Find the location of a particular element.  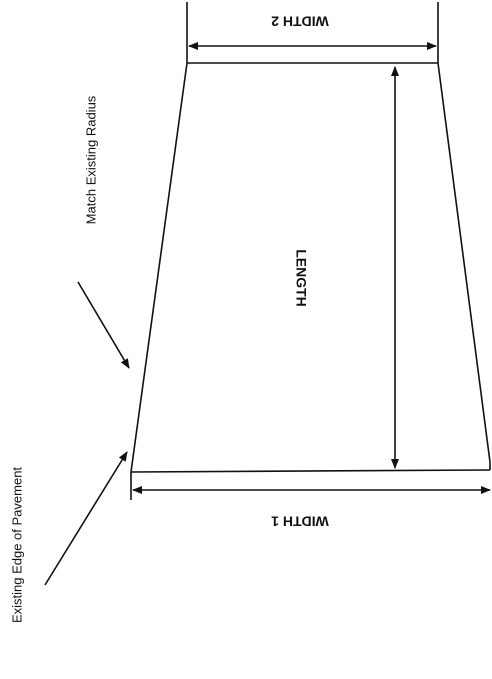

bottom-edge is located at coordinates (310, 471).